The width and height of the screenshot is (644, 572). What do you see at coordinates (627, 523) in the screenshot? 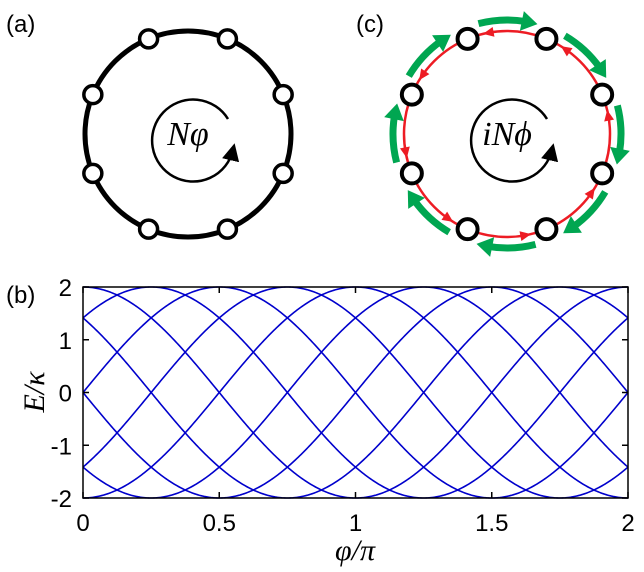
I see `x-tick-label-4: 2` at bounding box center [627, 523].